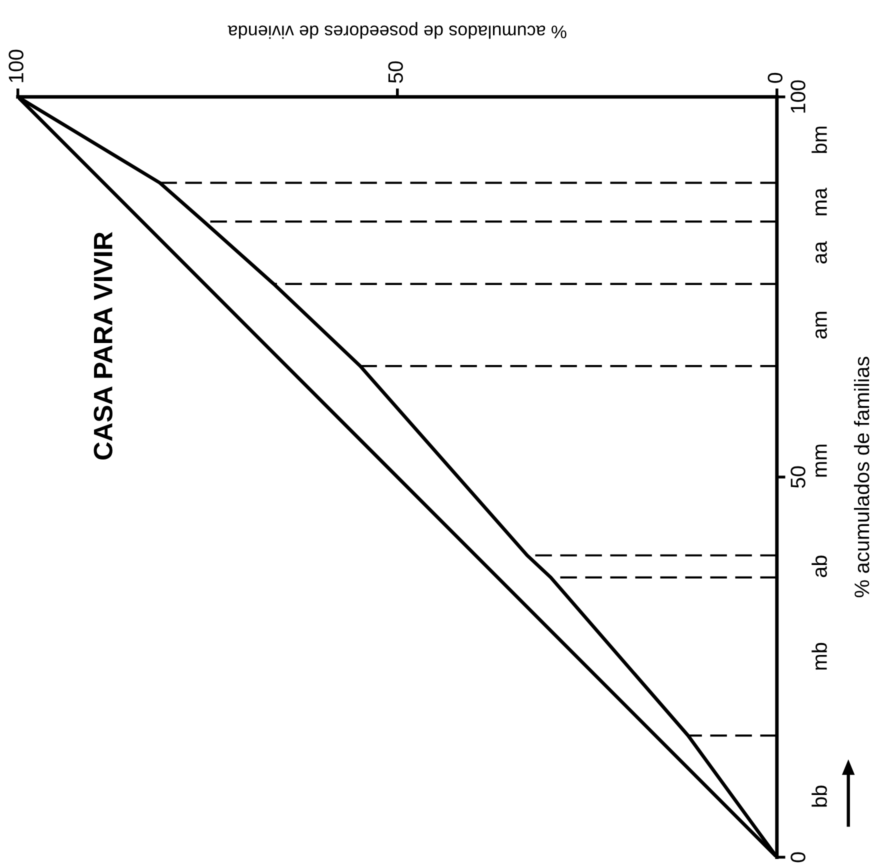  What do you see at coordinates (819, 139) in the screenshot?
I see `text: bm` at bounding box center [819, 139].